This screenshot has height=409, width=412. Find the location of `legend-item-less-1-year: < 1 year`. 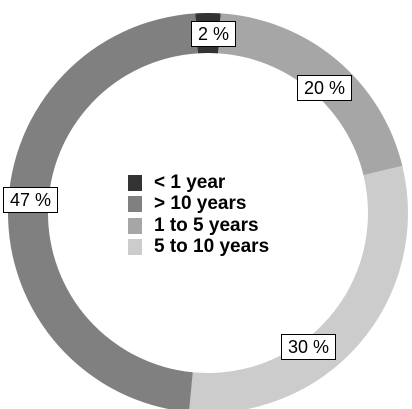

legend-item-less-1-year: < 1 year is located at coordinates (198, 183).